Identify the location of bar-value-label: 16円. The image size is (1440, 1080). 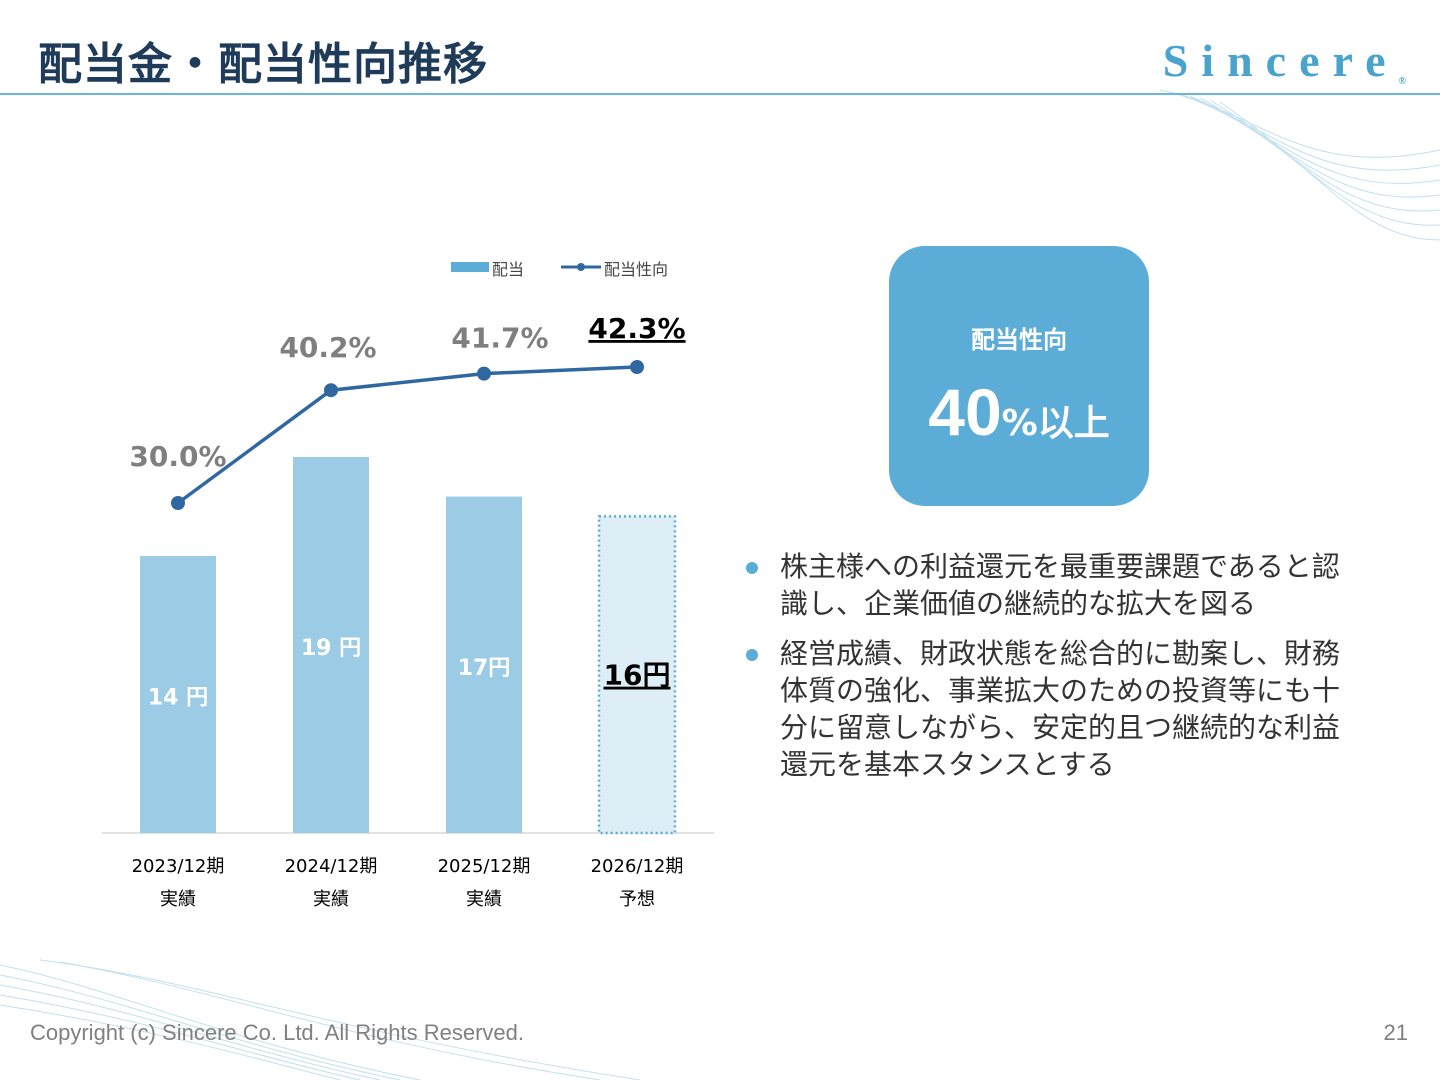
(637, 675).